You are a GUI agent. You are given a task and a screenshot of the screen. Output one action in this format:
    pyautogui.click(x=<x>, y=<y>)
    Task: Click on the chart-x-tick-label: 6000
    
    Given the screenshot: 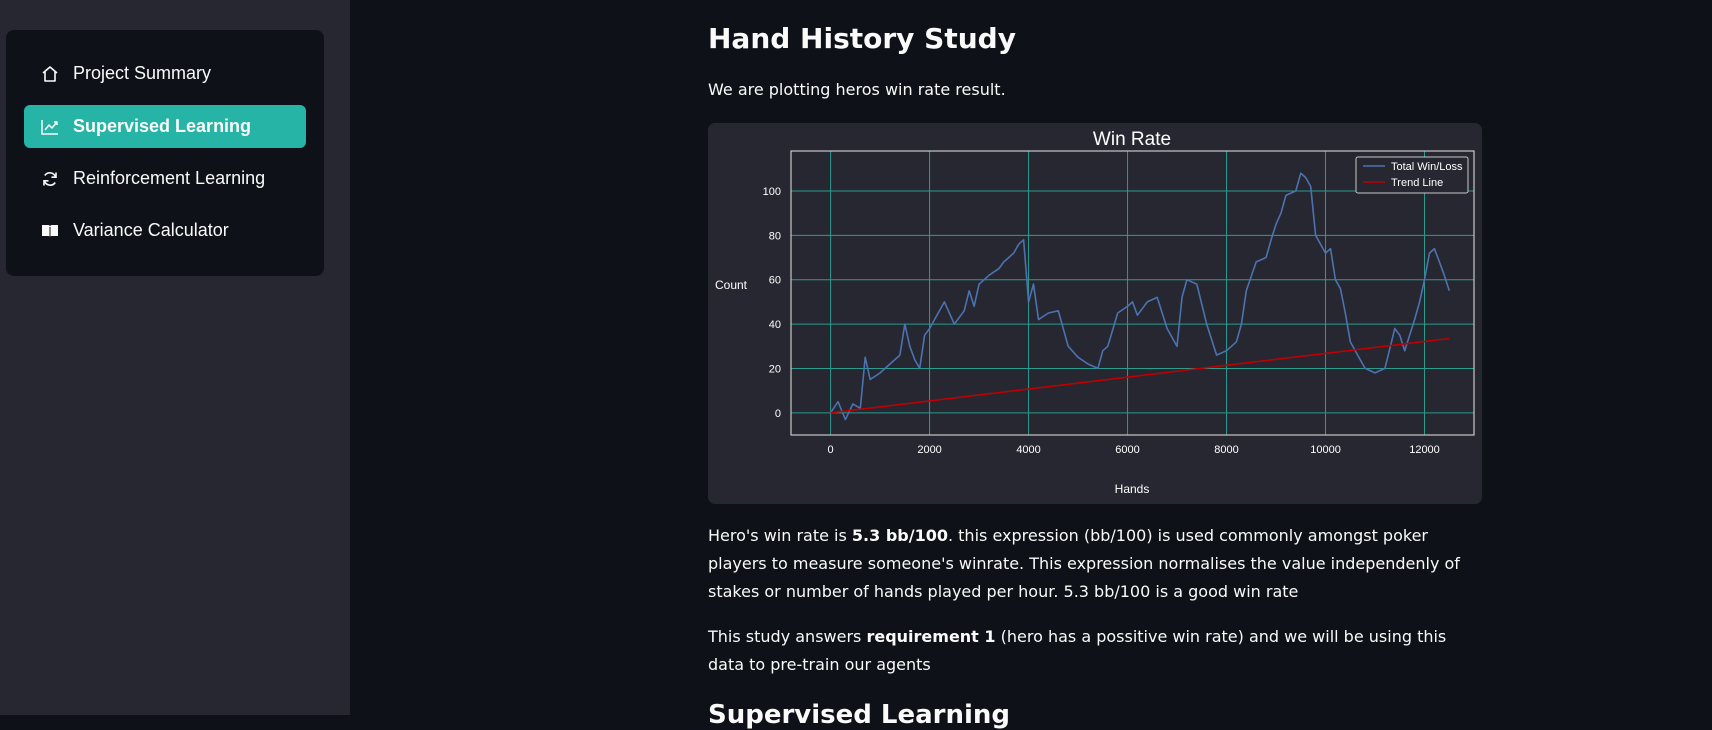 What is the action you would take?
    pyautogui.click(x=1127, y=450)
    